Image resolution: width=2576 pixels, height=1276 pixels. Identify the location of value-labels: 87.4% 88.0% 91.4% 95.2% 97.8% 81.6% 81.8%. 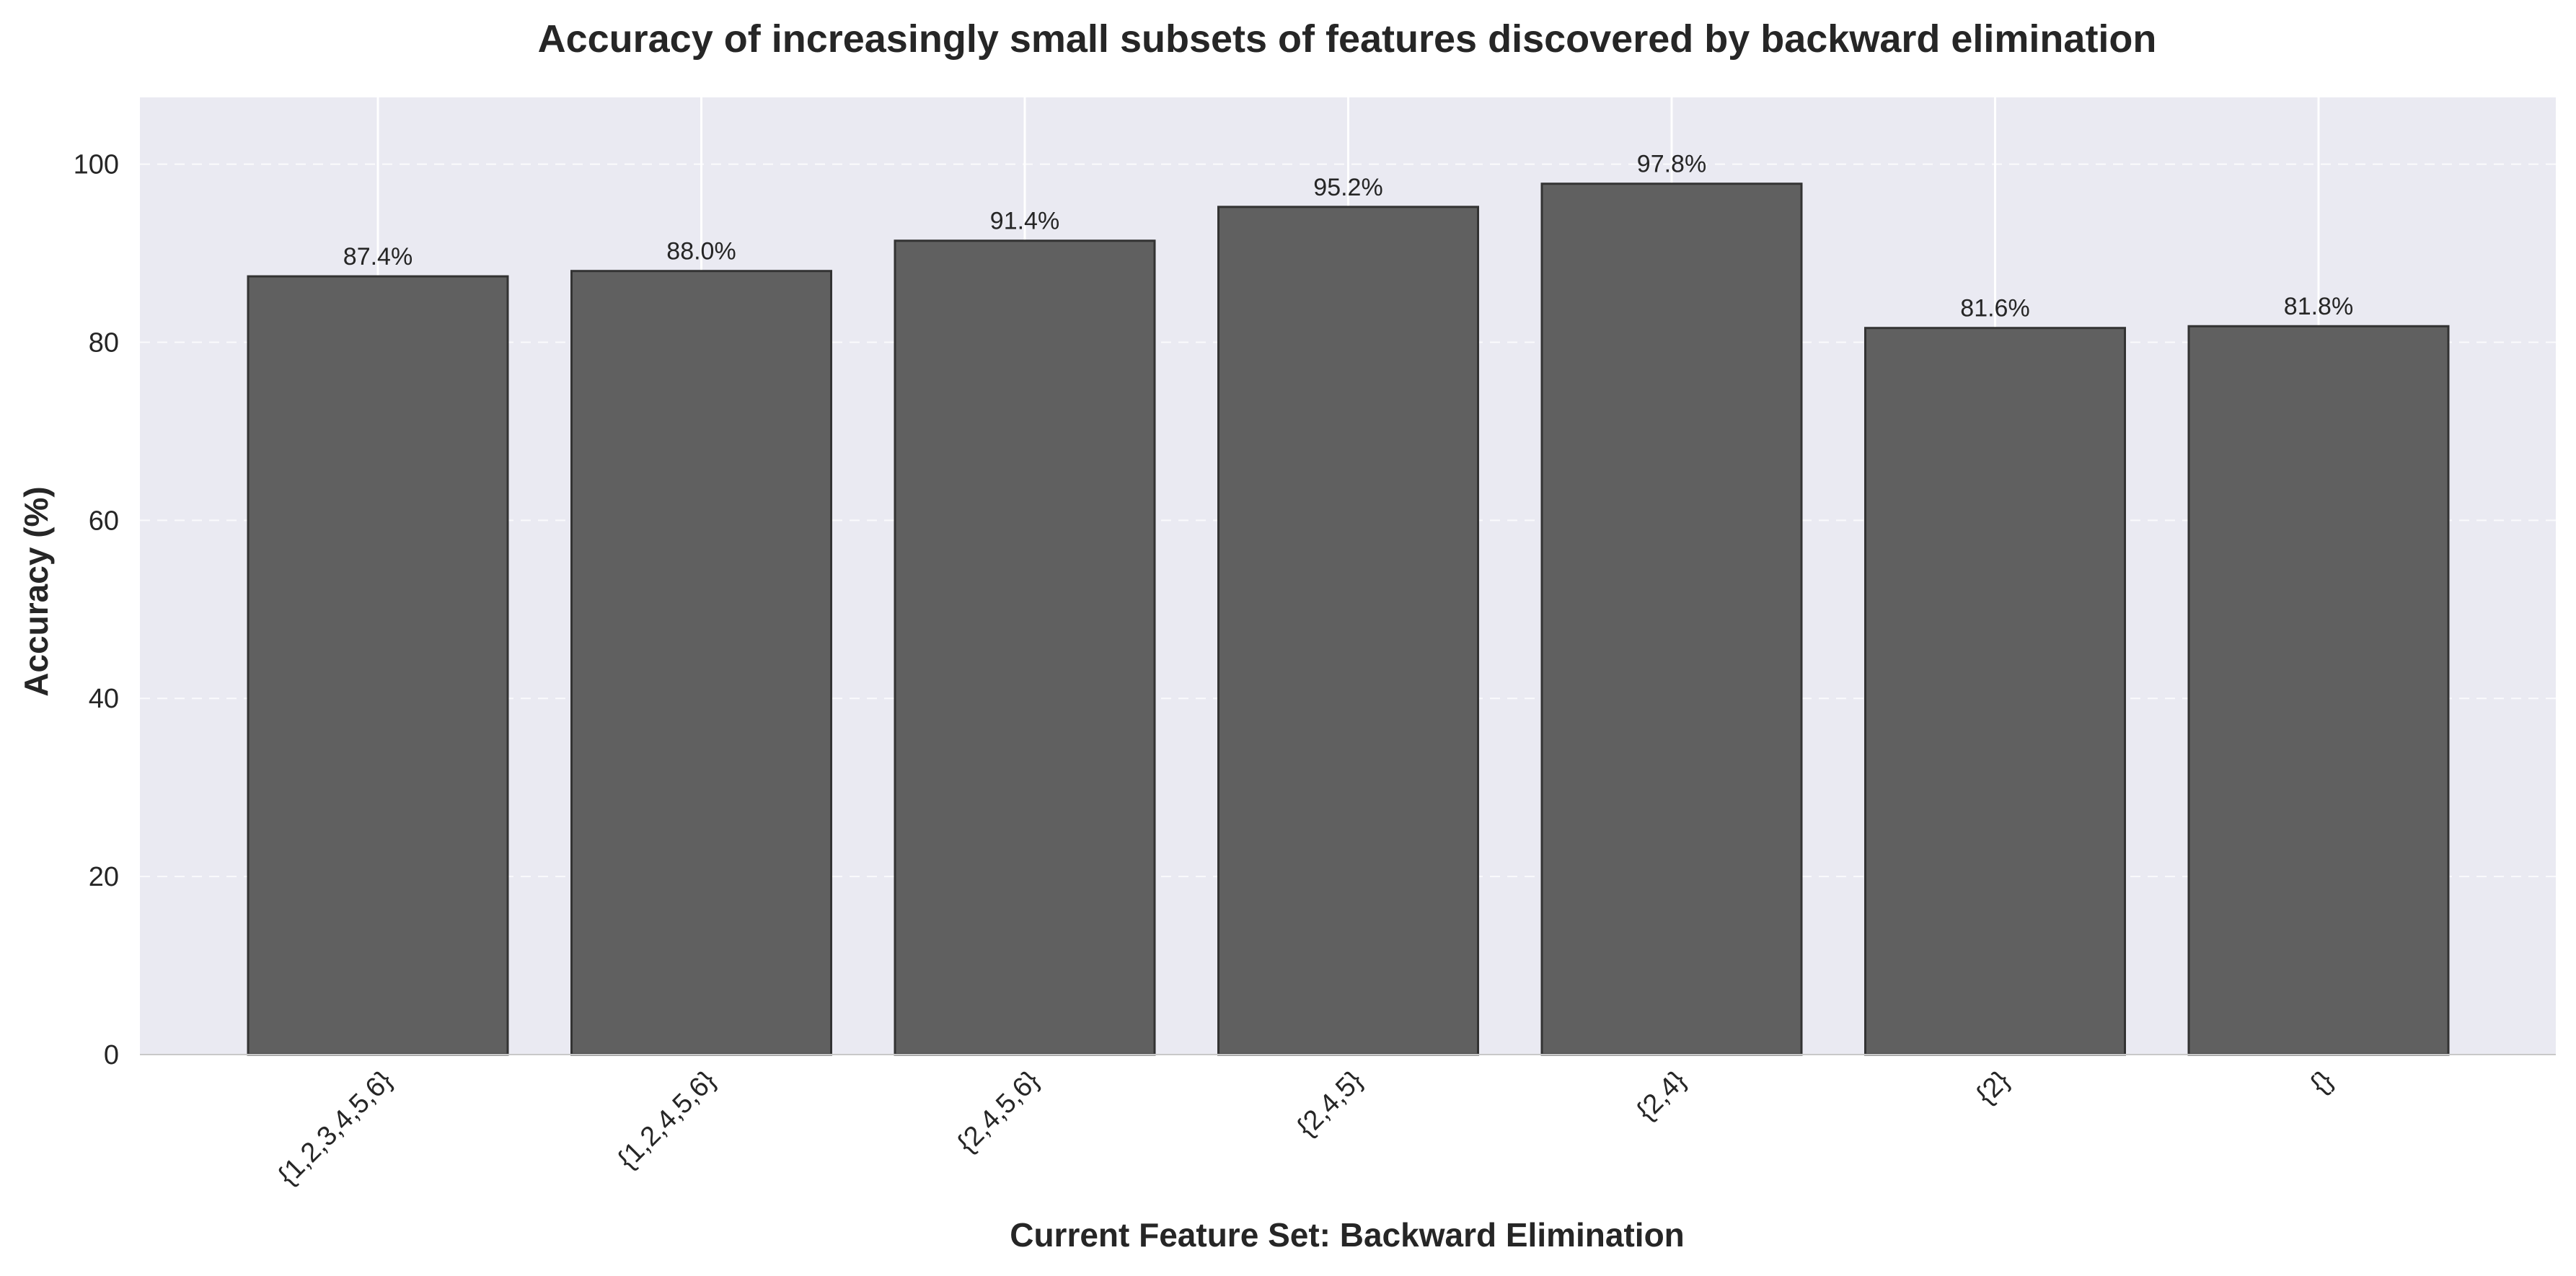
(1348, 236).